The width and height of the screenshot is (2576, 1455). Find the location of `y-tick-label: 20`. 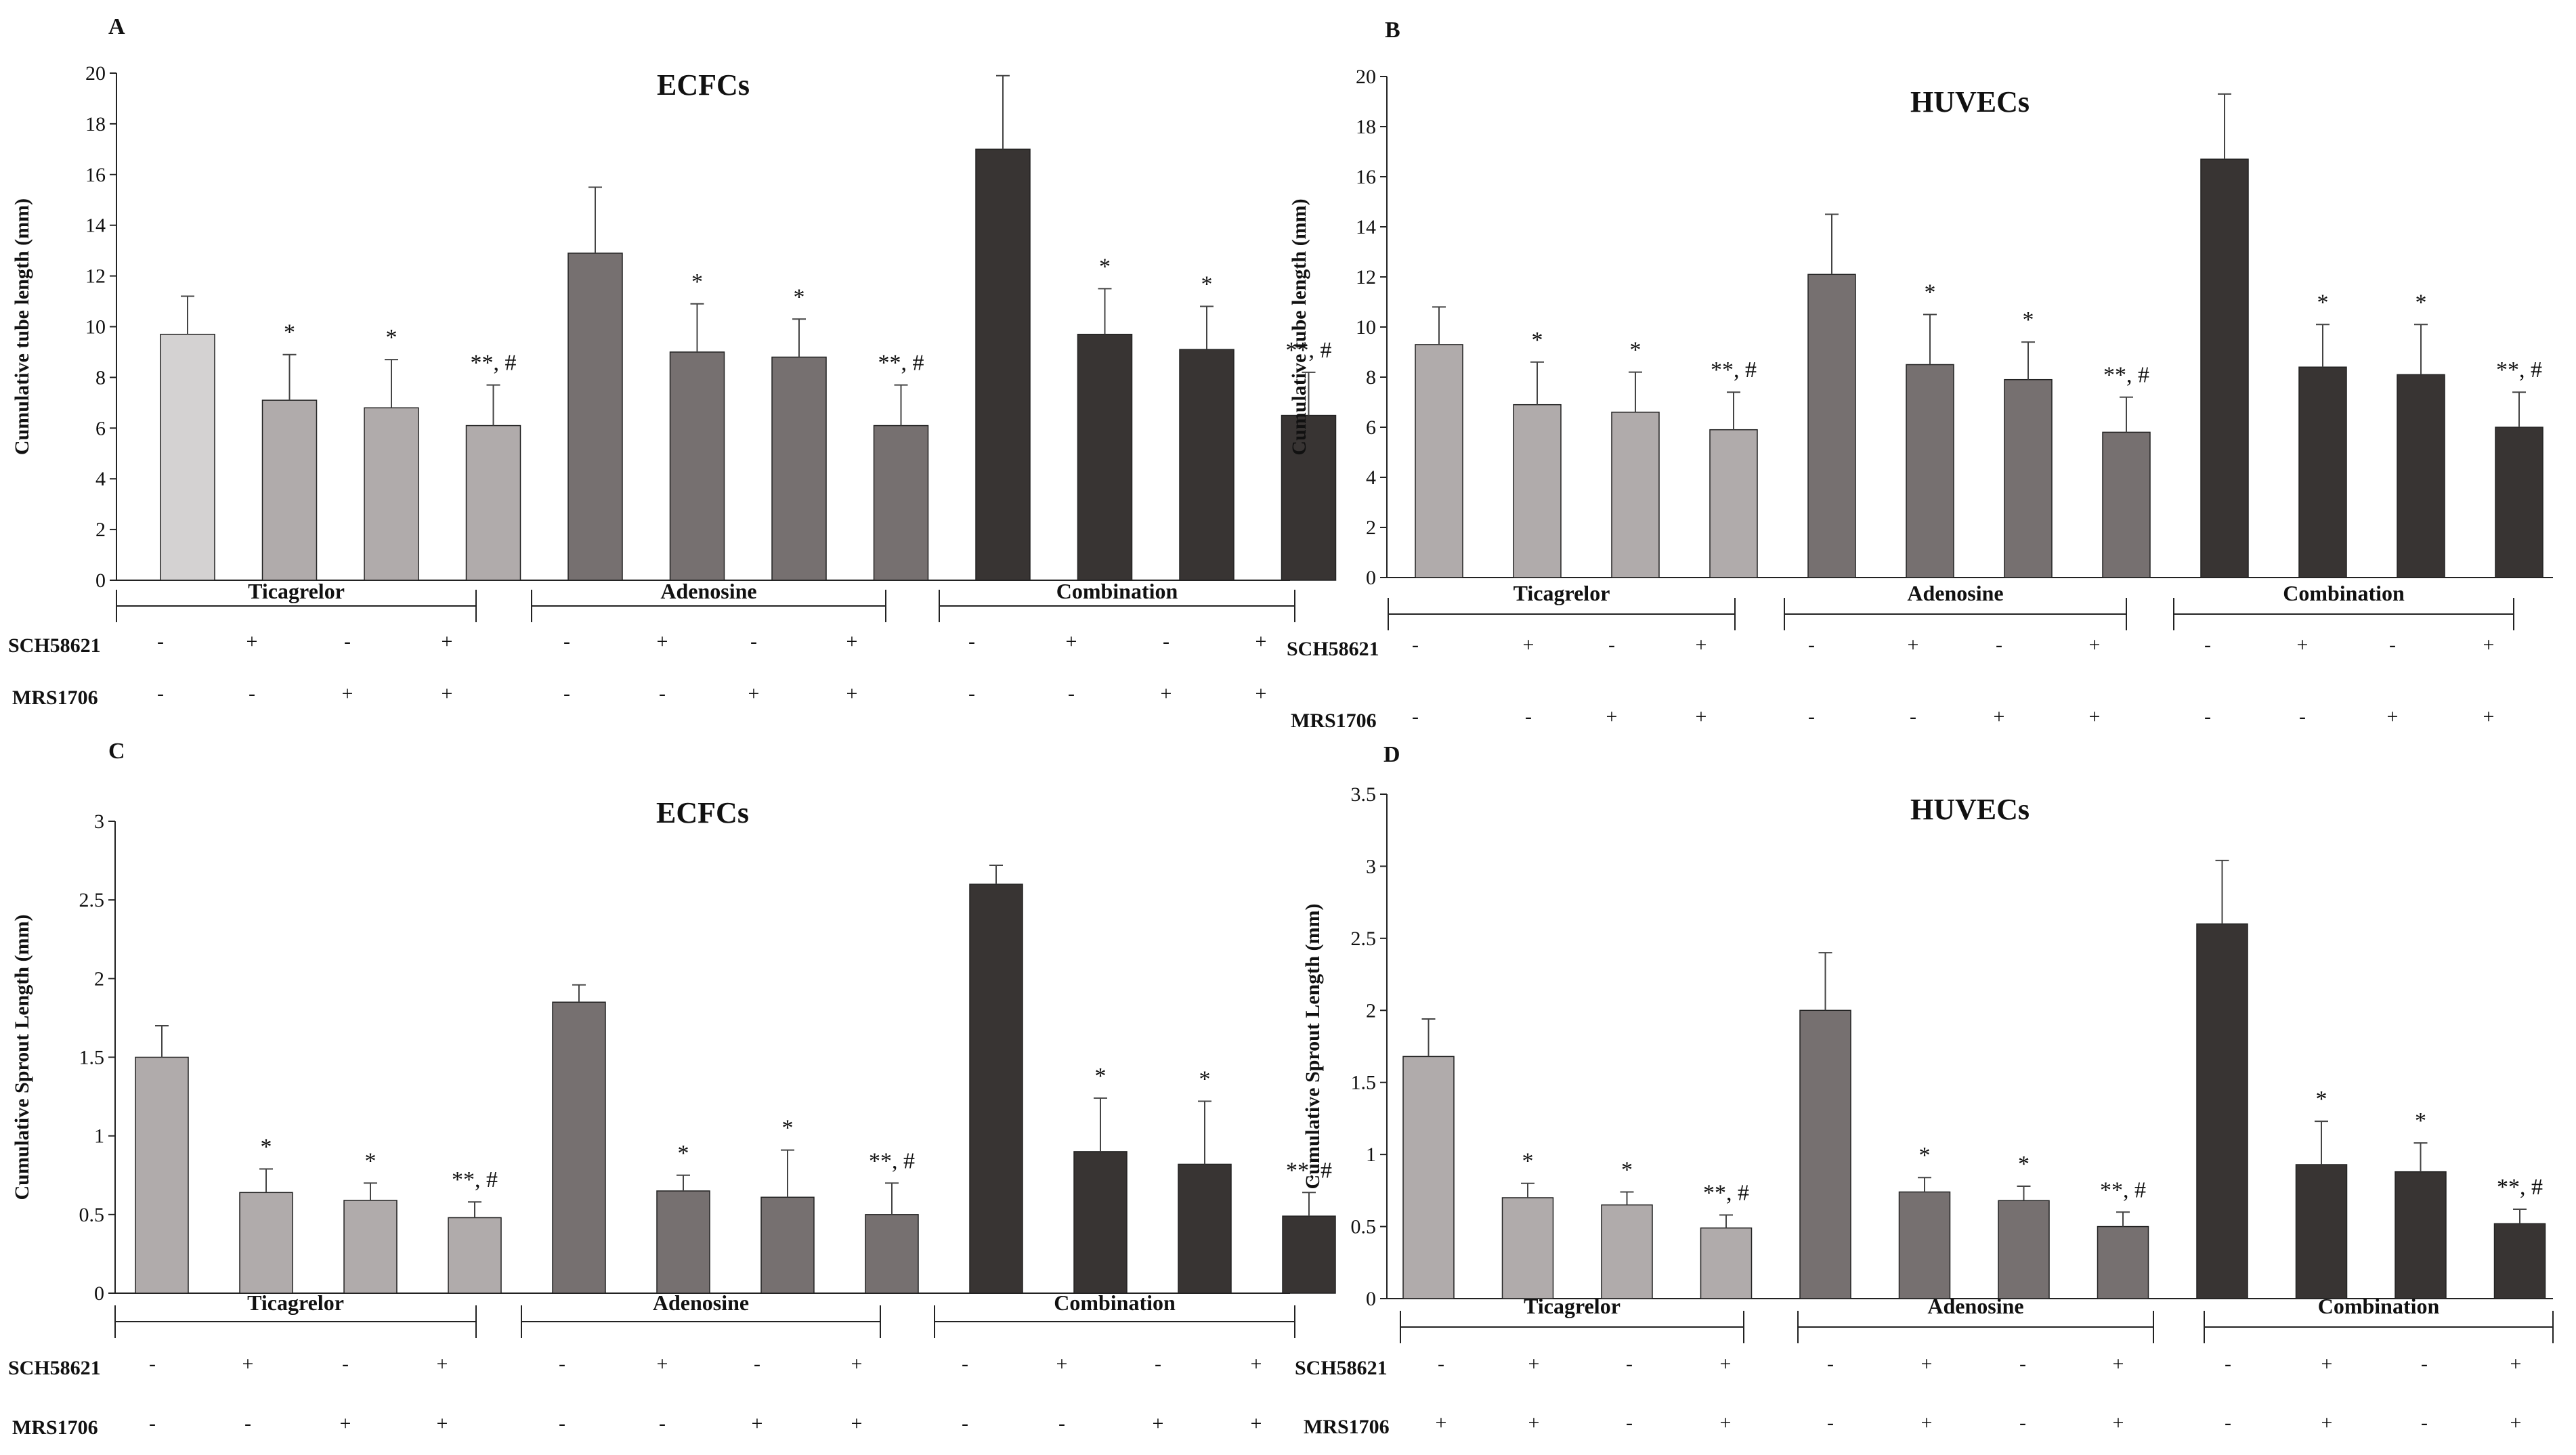

y-tick-label: 20 is located at coordinates (95, 73).